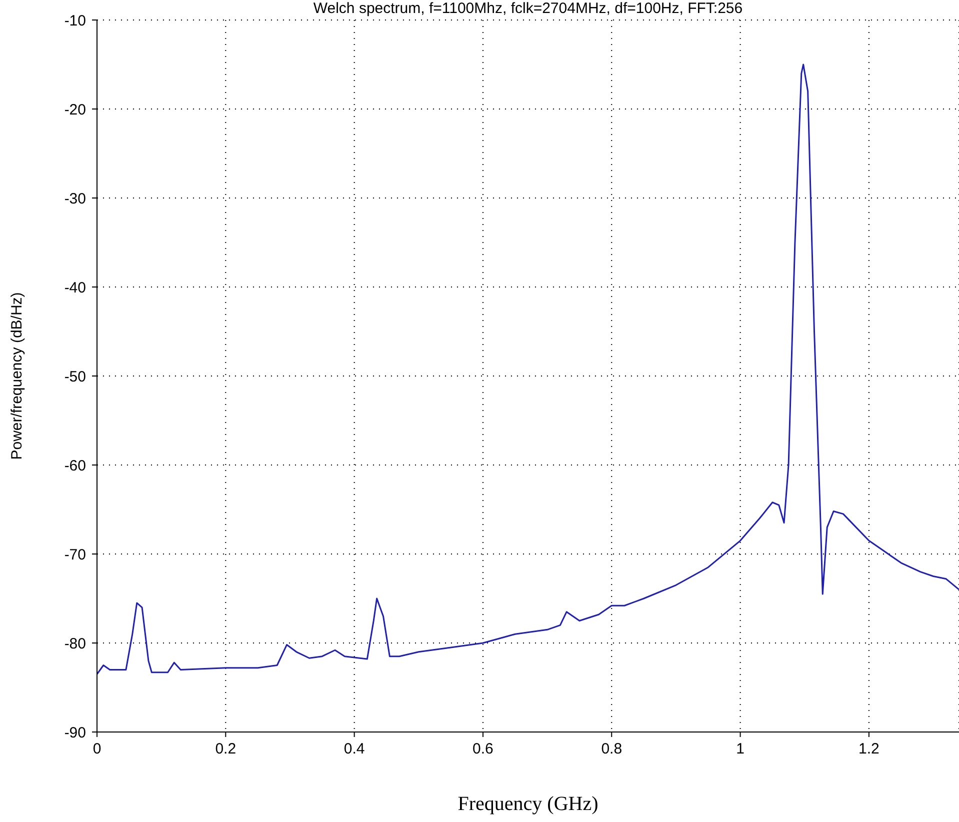 Image resolution: width=959 pixels, height=822 pixels. What do you see at coordinates (75, 643) in the screenshot?
I see `y-tick-label: -80` at bounding box center [75, 643].